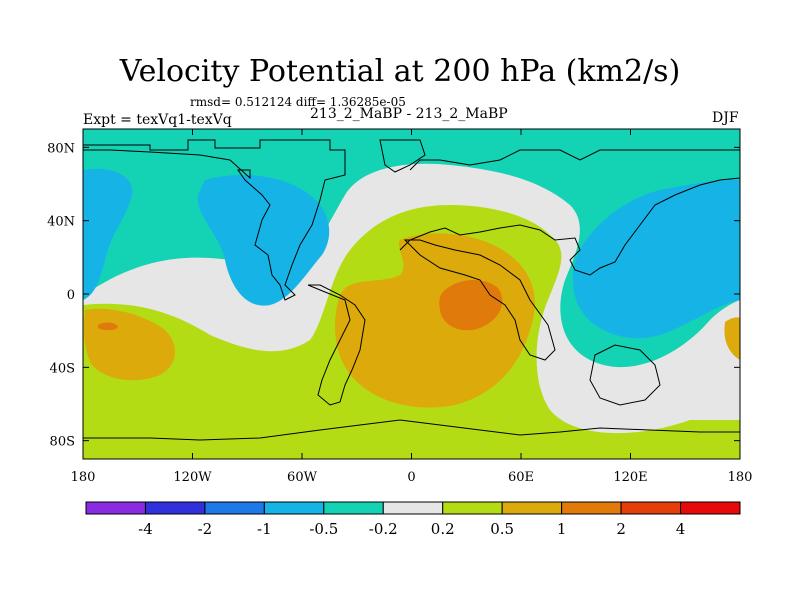 The image size is (800, 600). Describe the element at coordinates (521, 477) in the screenshot. I see `x-tick-label: 60E` at that location.